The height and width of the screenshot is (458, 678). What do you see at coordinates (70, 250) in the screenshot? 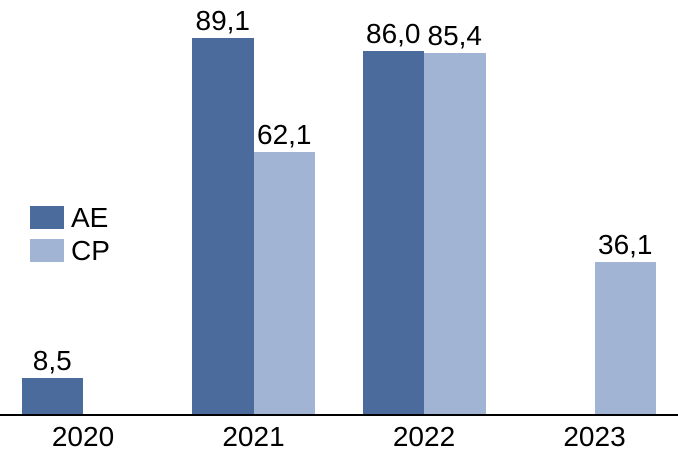
I see `legend-item-cp: CP` at bounding box center [70, 250].